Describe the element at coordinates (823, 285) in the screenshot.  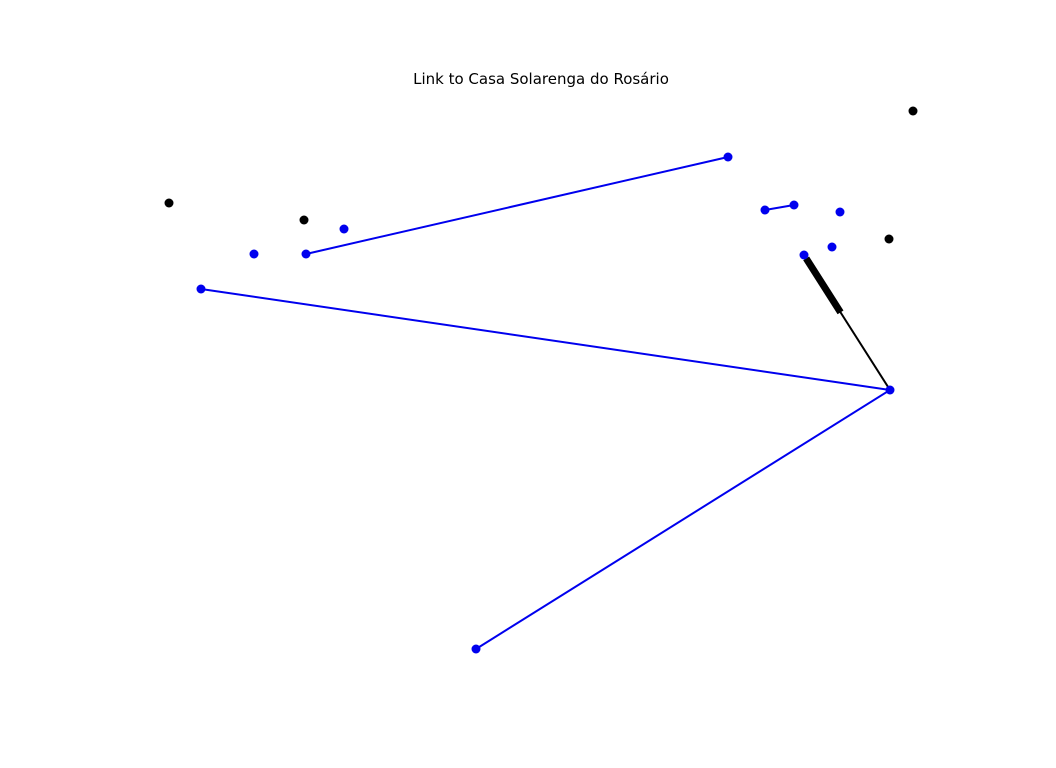
I see `edge-arrowhead` at that location.